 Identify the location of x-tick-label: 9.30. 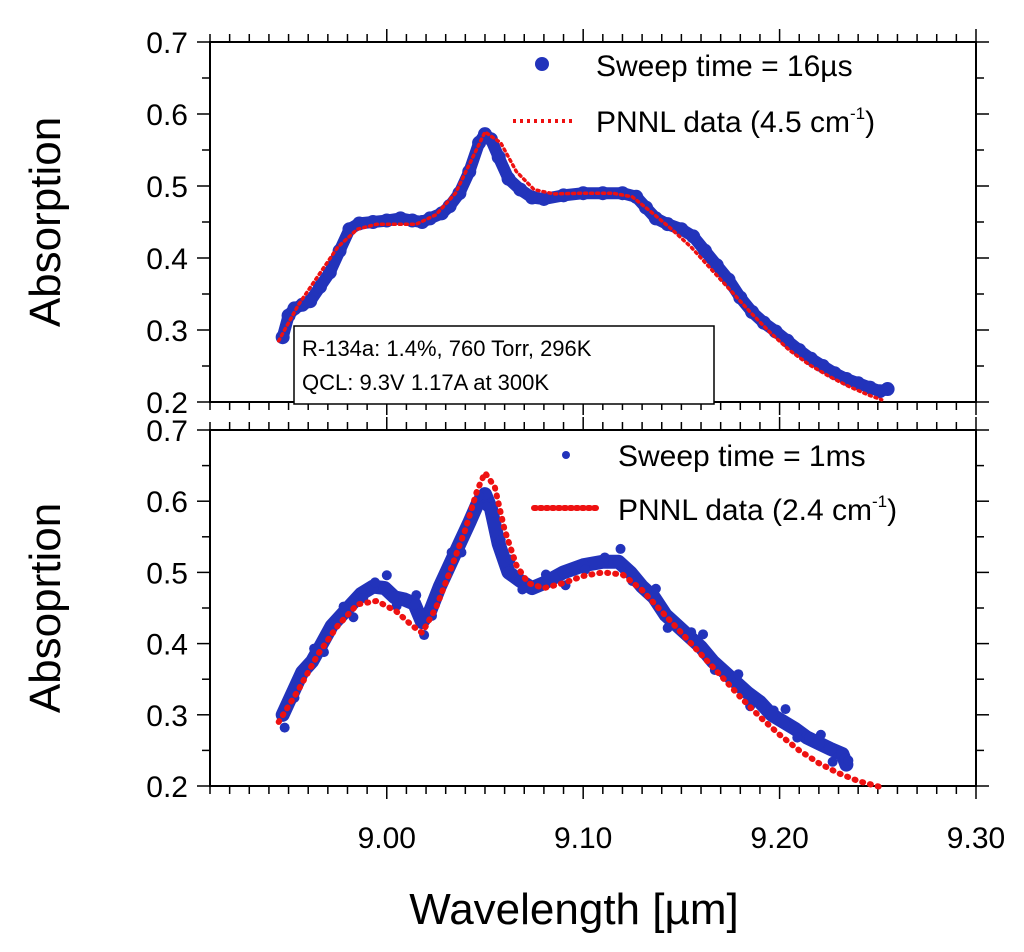
(976, 838).